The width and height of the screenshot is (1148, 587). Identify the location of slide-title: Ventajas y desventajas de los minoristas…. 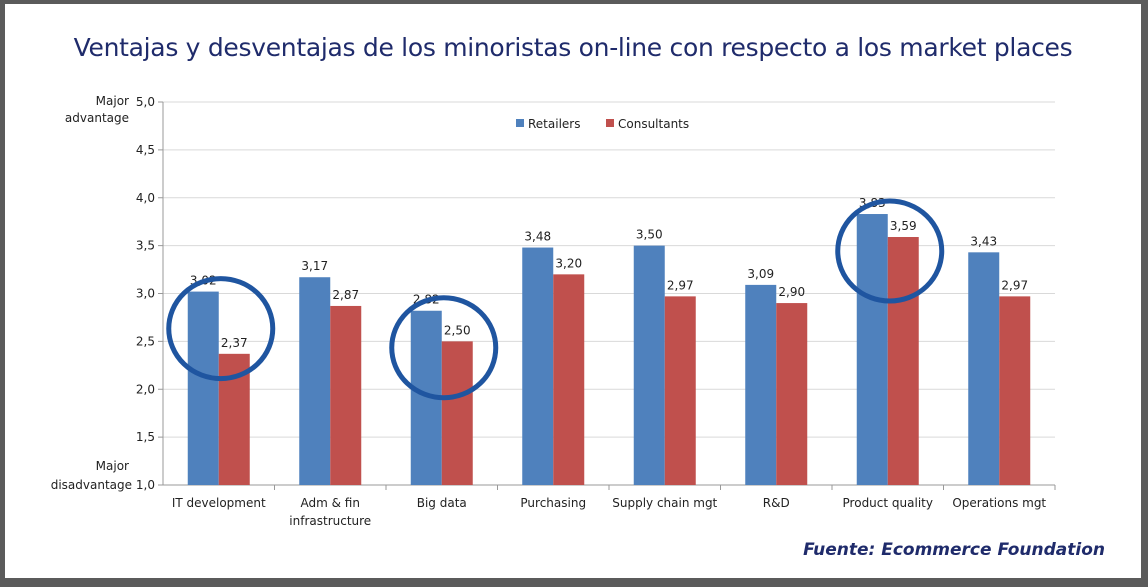
(573, 47).